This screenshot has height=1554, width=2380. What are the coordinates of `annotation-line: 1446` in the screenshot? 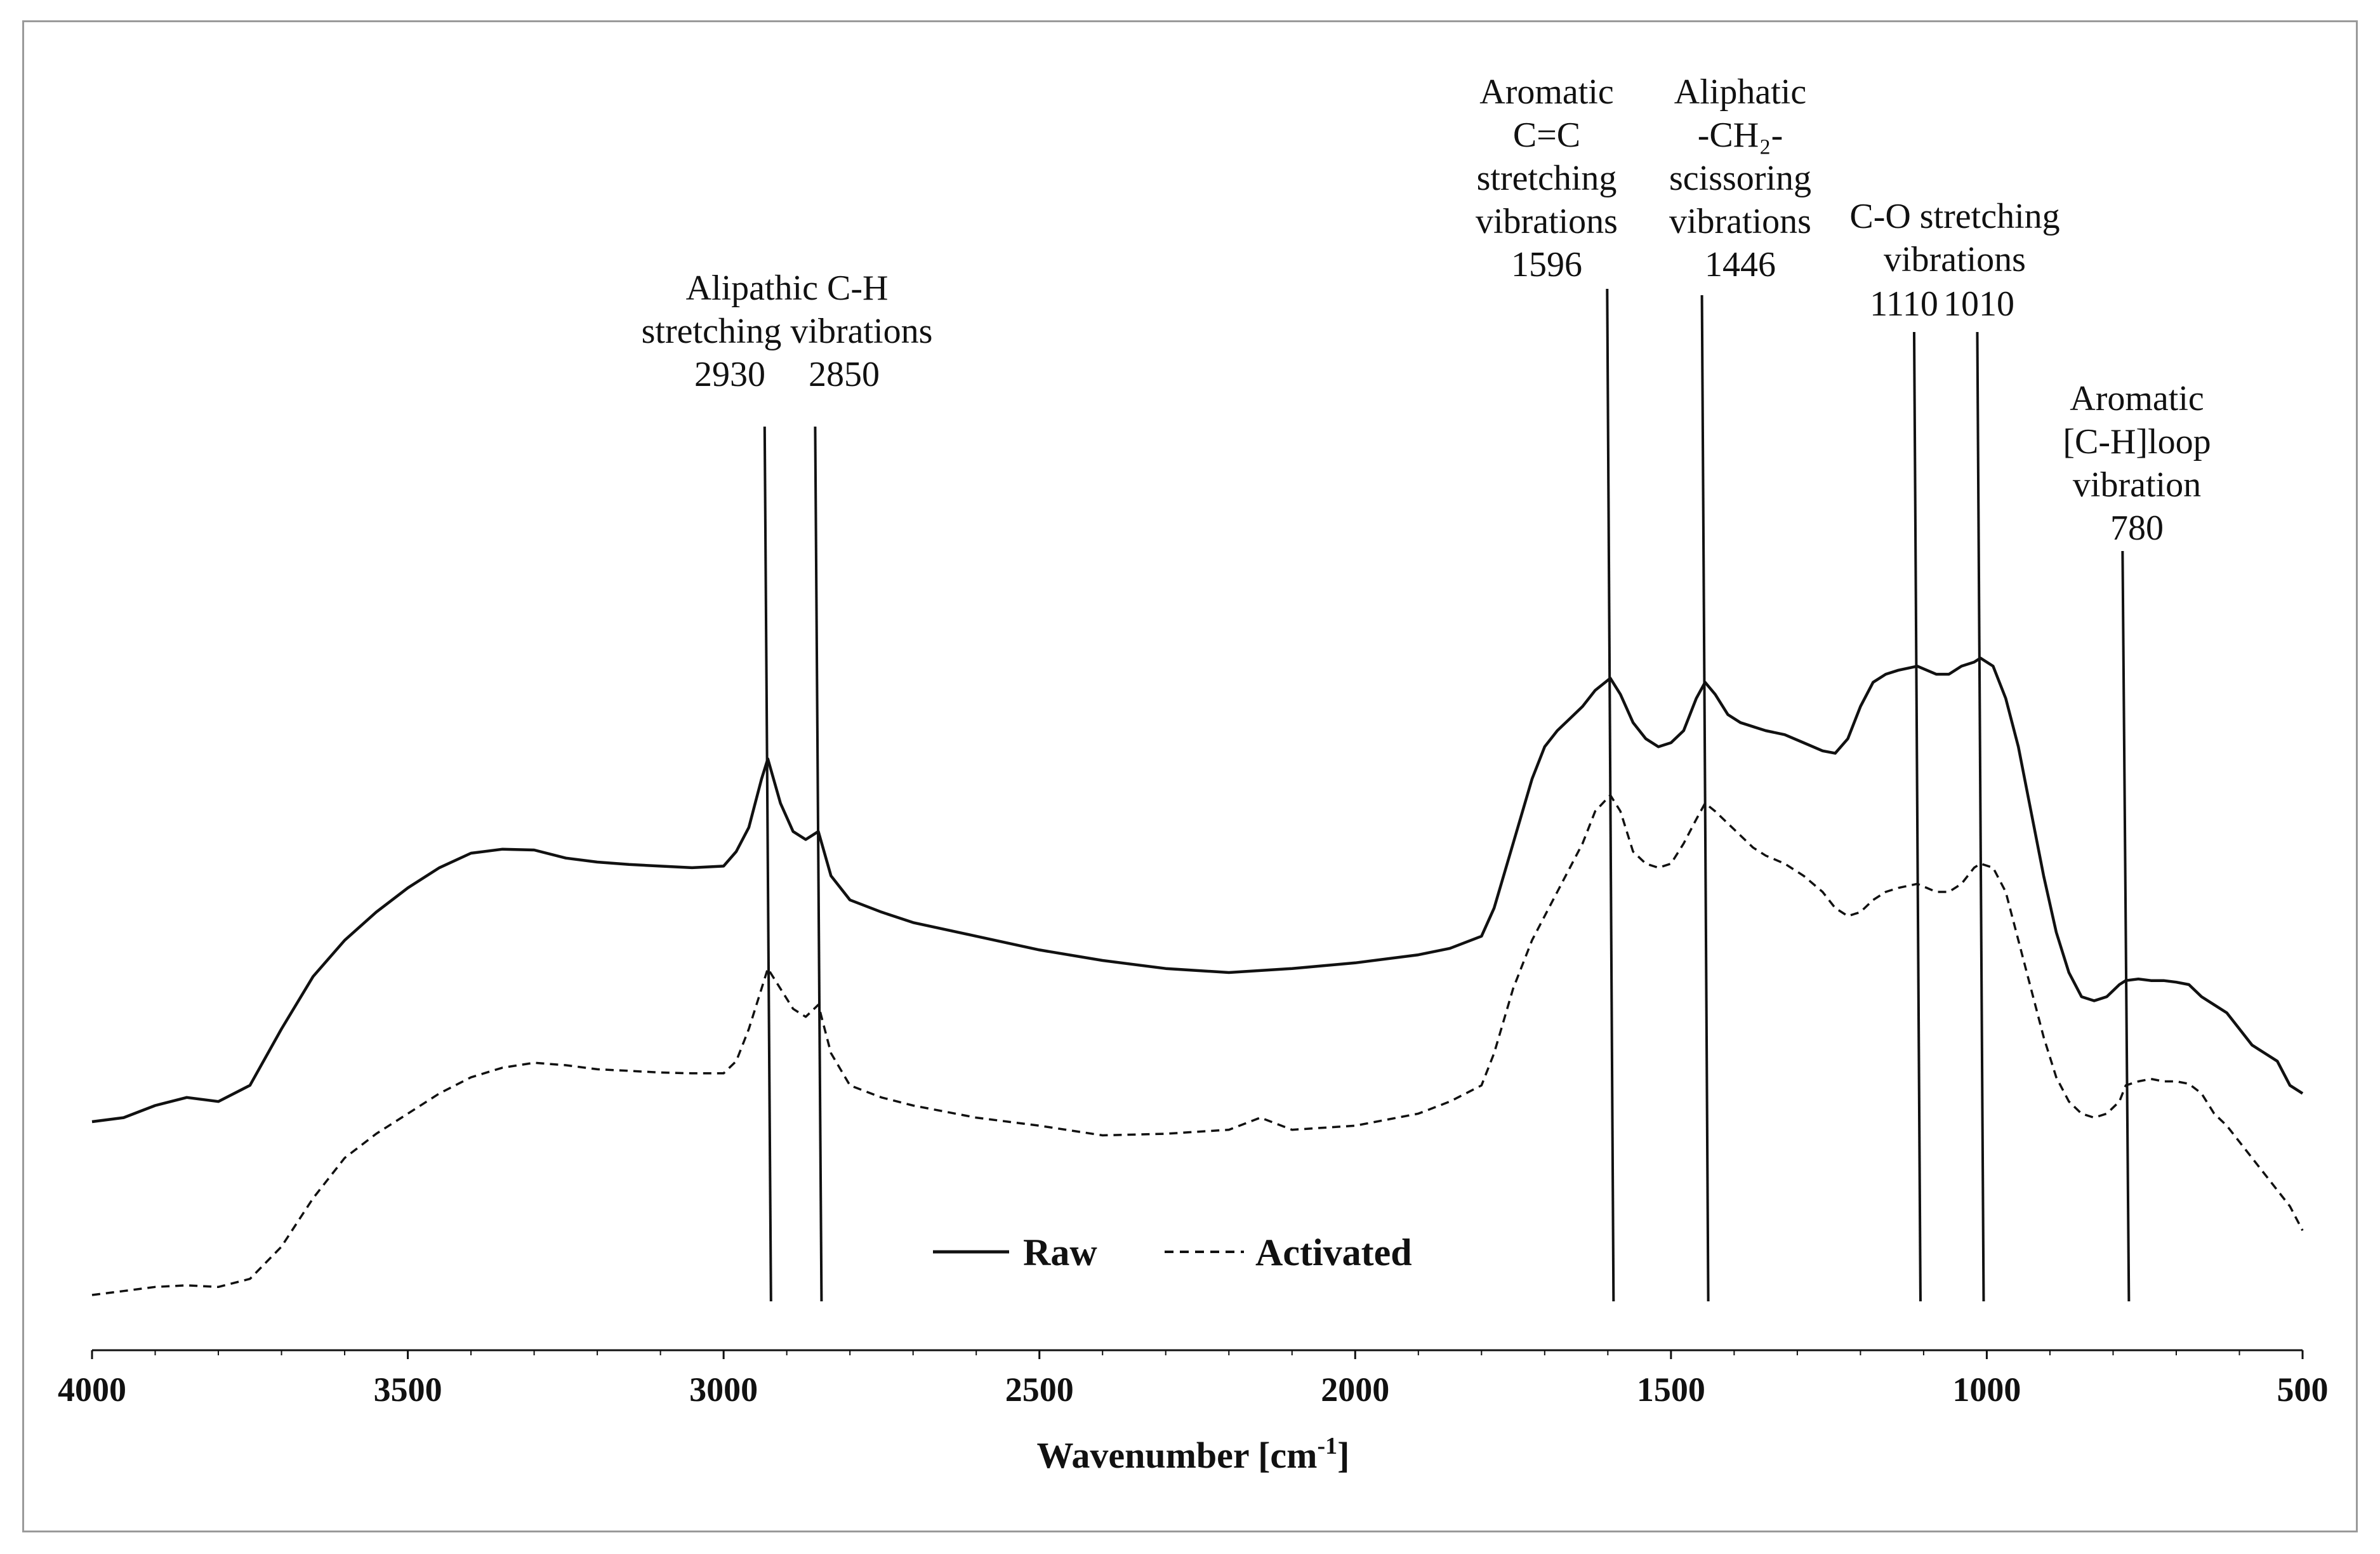 It's located at (1740, 264).